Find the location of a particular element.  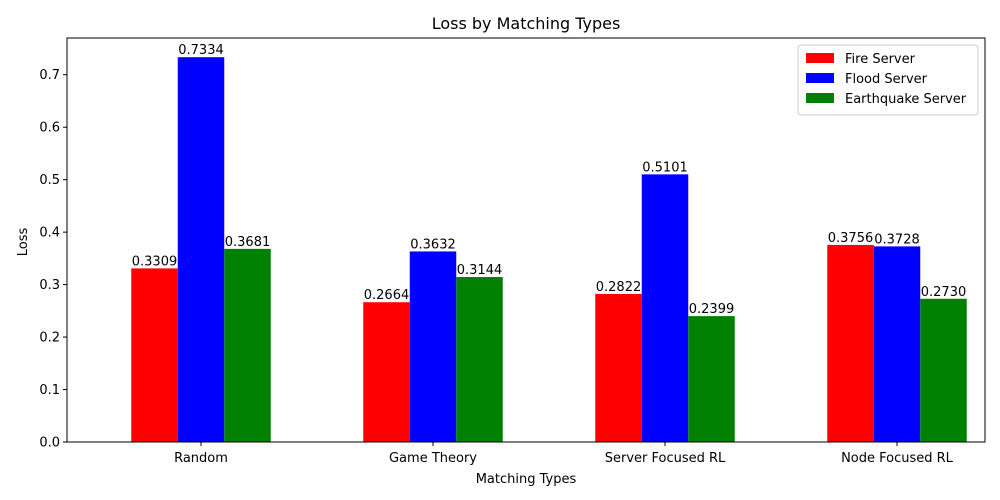

legend: Fire Server Flood Server Earthquake Server is located at coordinates (888, 80).